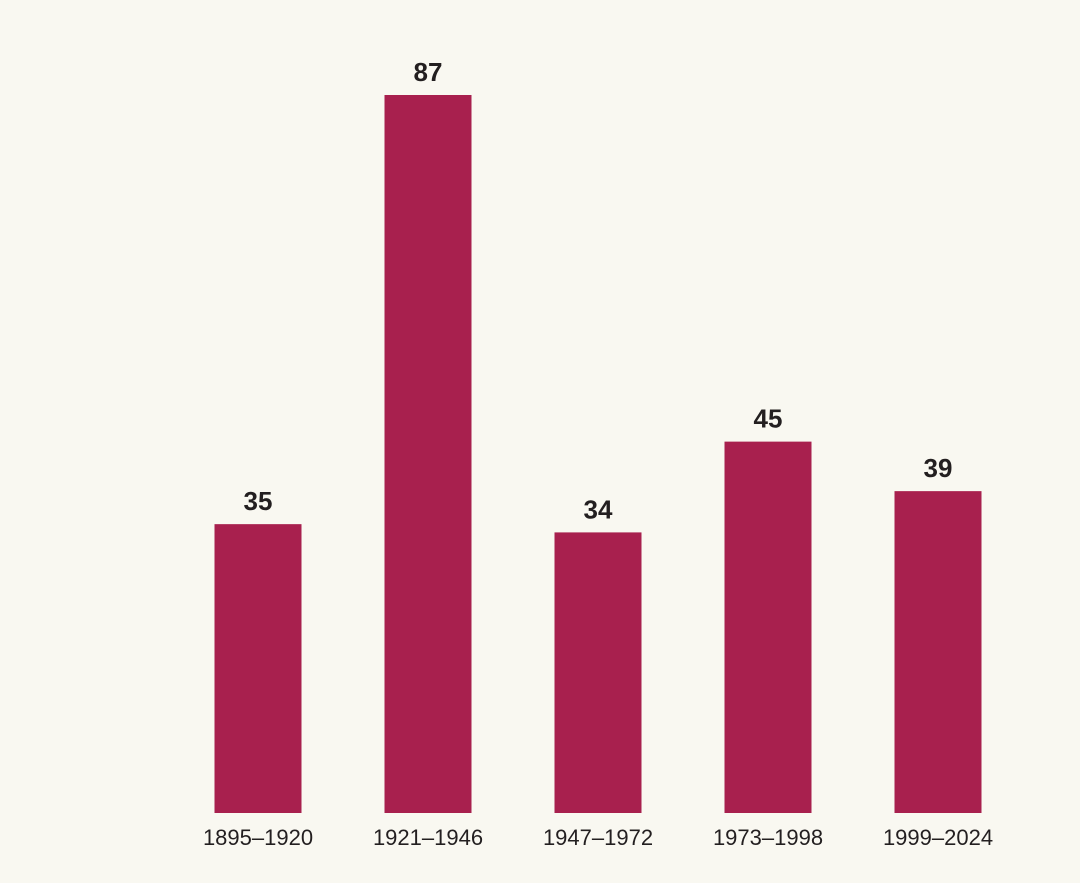 This screenshot has height=883, width=1080. I want to click on x-tick-label: 1999–2024, so click(938, 837).